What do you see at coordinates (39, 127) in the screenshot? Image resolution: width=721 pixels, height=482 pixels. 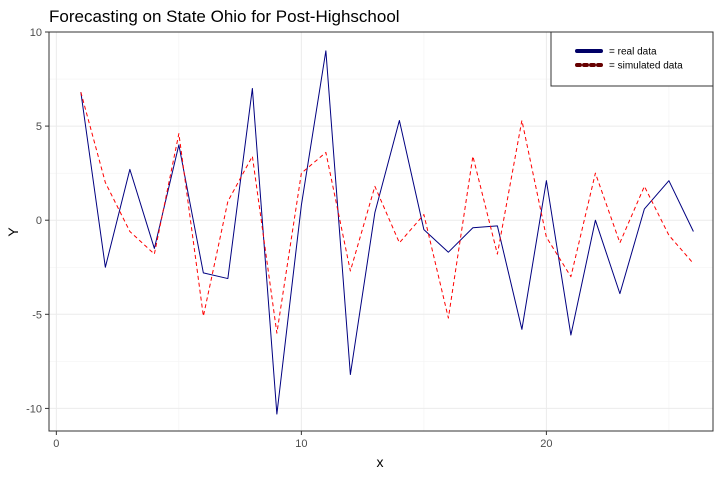 I see `y-tick-label: 5` at bounding box center [39, 127].